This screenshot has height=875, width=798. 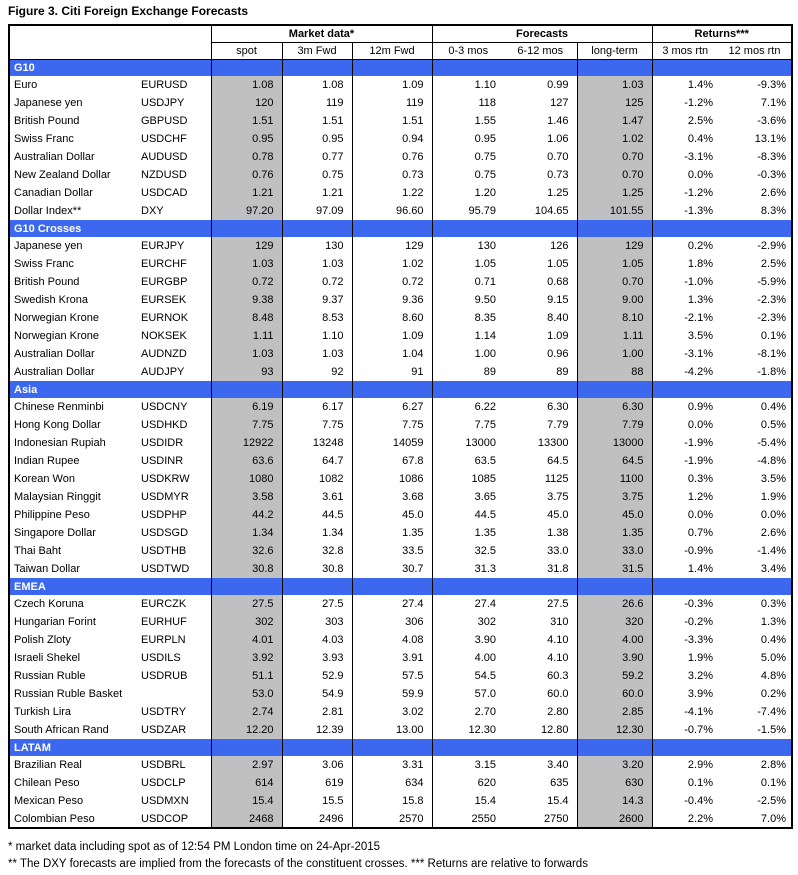 I want to click on cell-forecast-6-12-mos: 635, so click(x=559, y=783).